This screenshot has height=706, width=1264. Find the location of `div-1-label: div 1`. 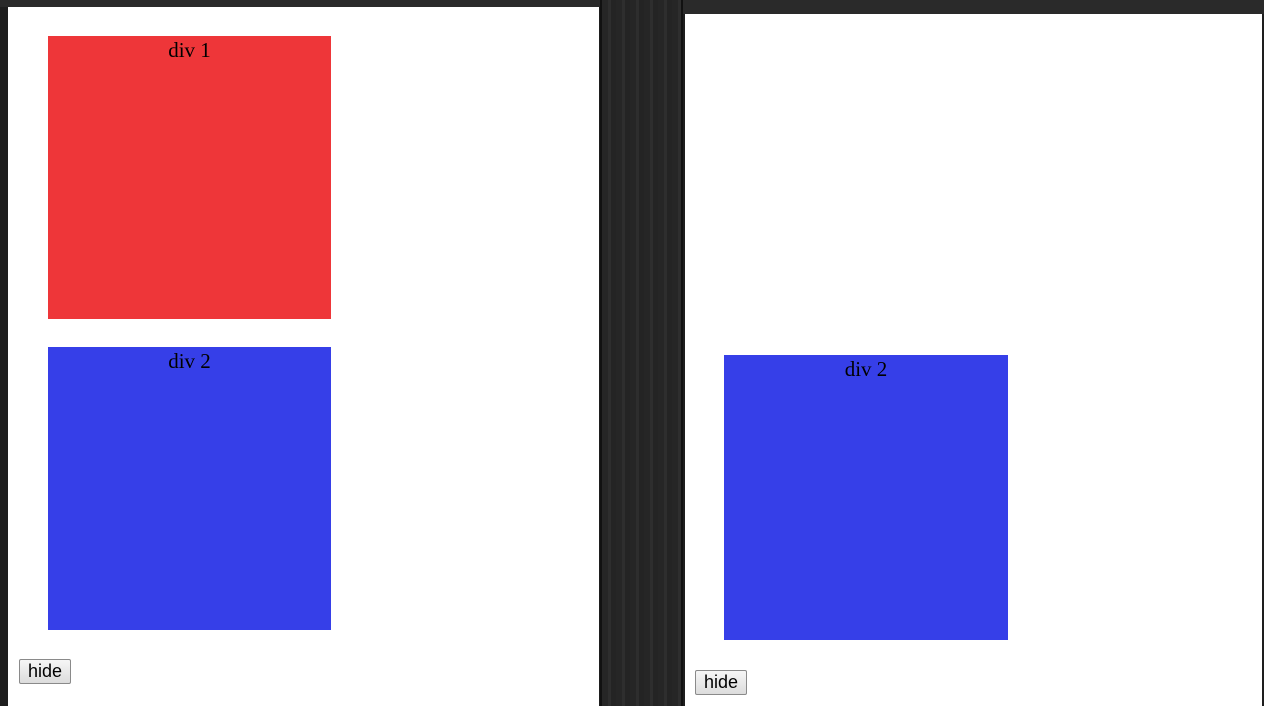

div-1-label: div 1 is located at coordinates (189, 50).